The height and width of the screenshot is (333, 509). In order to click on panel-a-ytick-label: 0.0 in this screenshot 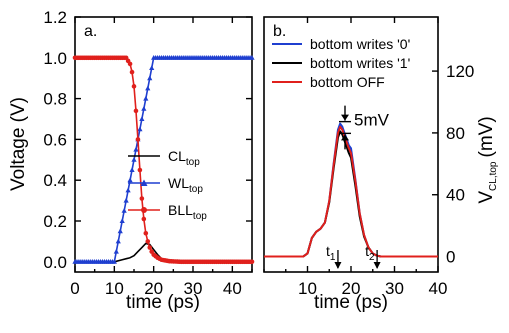, I will do `click(55, 262)`.